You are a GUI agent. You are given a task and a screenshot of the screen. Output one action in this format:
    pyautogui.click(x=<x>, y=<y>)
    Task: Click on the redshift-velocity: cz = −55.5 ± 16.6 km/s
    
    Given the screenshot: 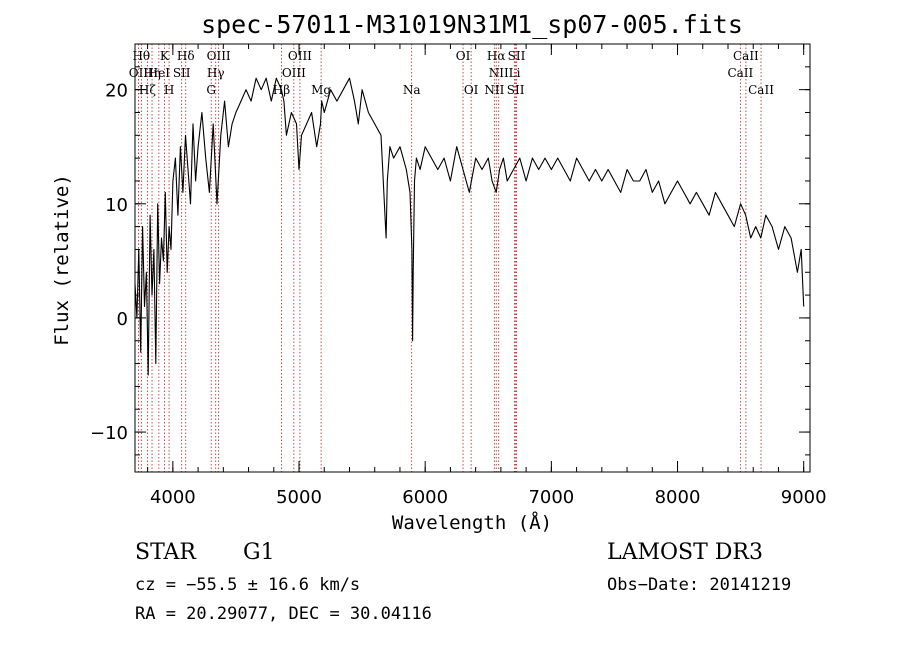 What is the action you would take?
    pyautogui.click(x=248, y=585)
    